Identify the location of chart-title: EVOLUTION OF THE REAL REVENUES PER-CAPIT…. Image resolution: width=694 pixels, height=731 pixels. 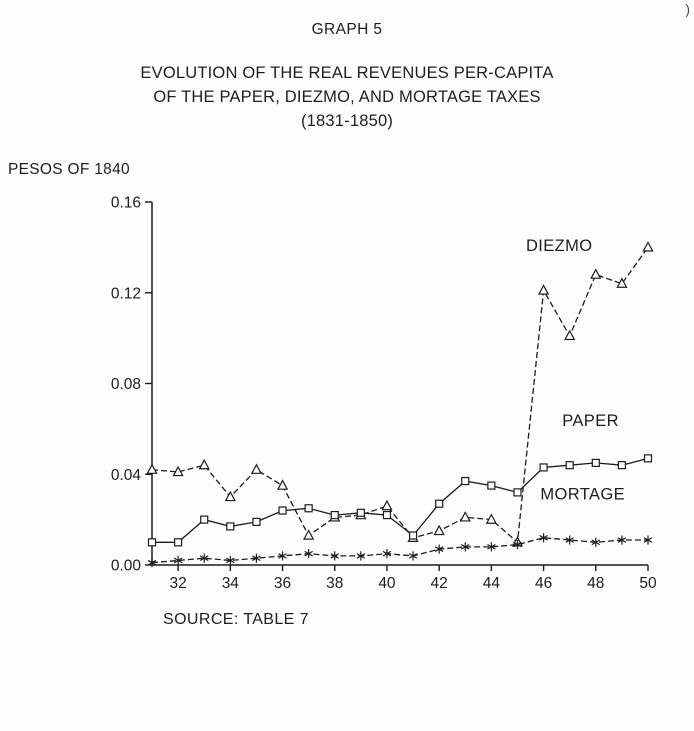
(347, 97).